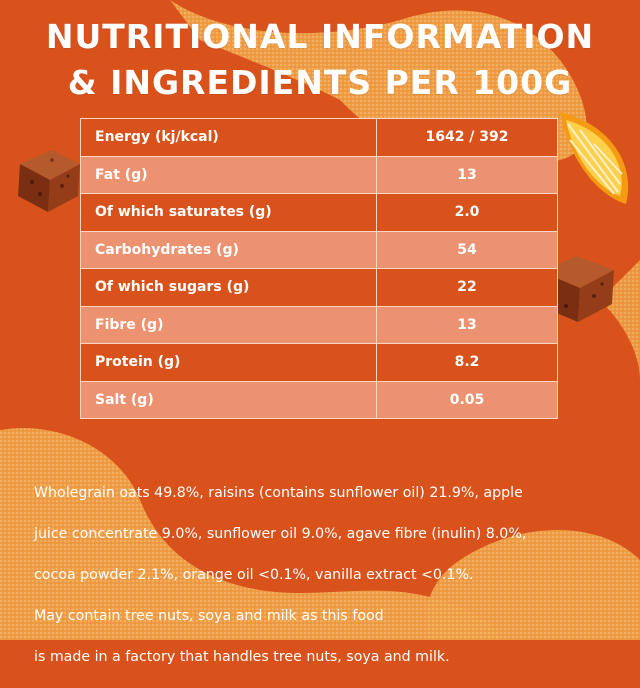  What do you see at coordinates (228, 249) in the screenshot?
I see `nutrient-label: Carbohydrates (g)` at bounding box center [228, 249].